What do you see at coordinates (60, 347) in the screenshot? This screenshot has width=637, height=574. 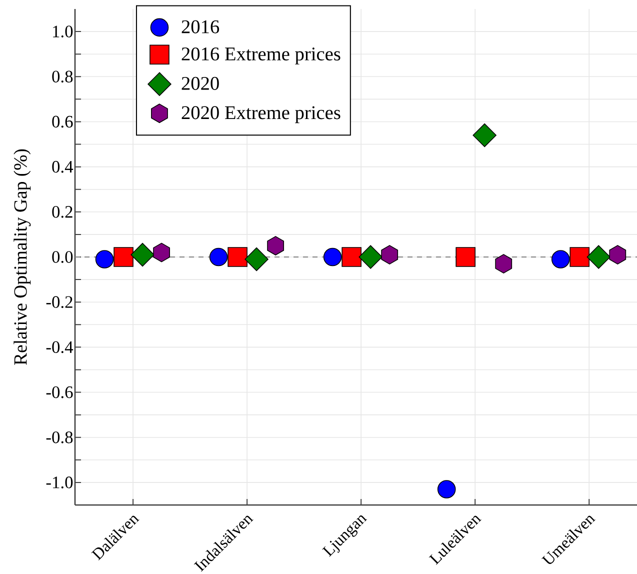 I see `y-tick-label: -0.4` at bounding box center [60, 347].